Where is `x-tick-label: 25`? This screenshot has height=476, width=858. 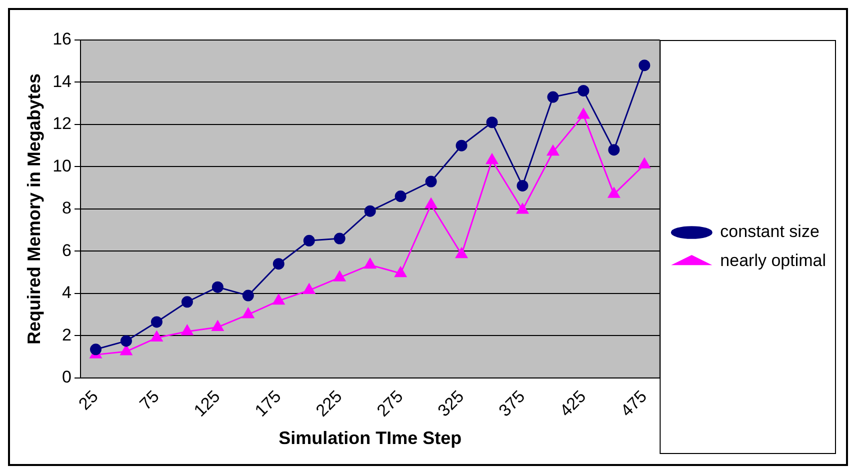
x-tick-label: 25 is located at coordinates (88, 400).